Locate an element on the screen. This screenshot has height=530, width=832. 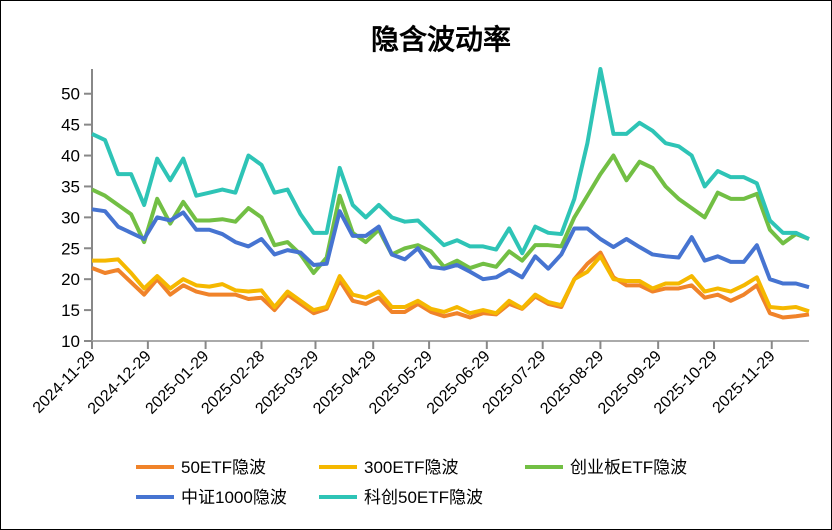
legend-label: 创业板ETF隐波 is located at coordinates (628, 467).